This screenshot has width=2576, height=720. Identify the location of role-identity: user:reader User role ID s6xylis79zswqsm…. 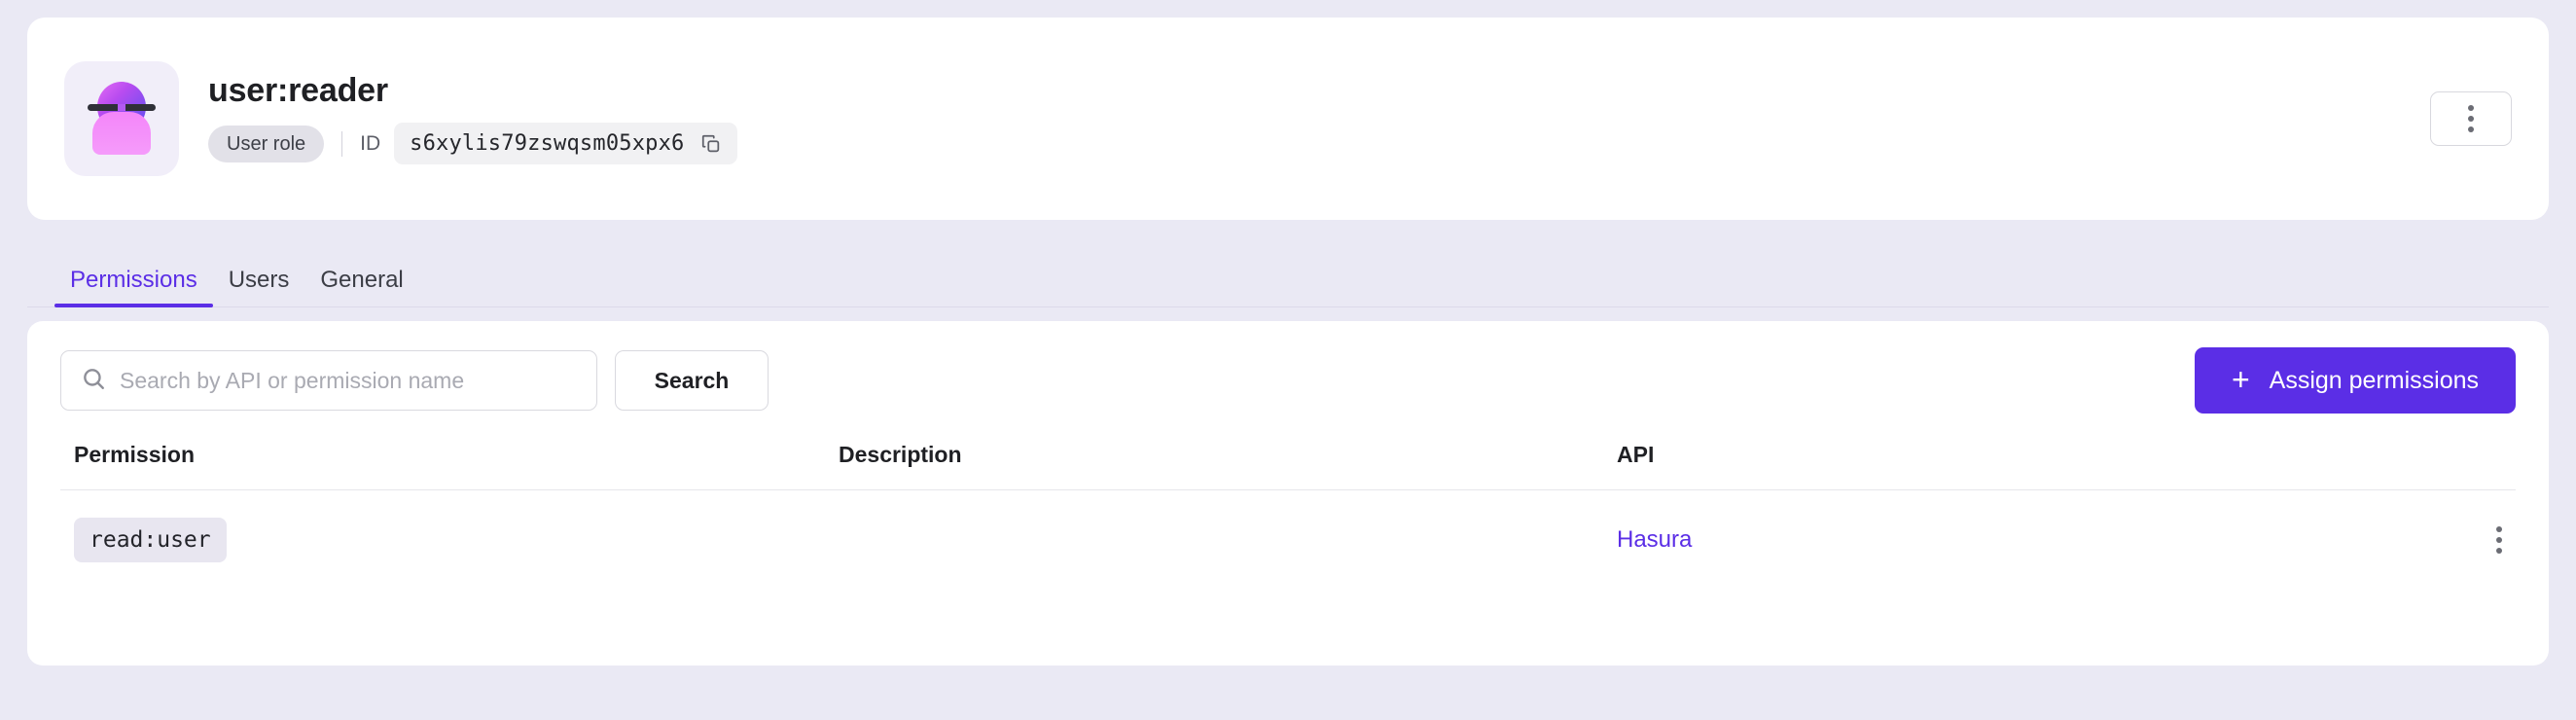
(400, 118).